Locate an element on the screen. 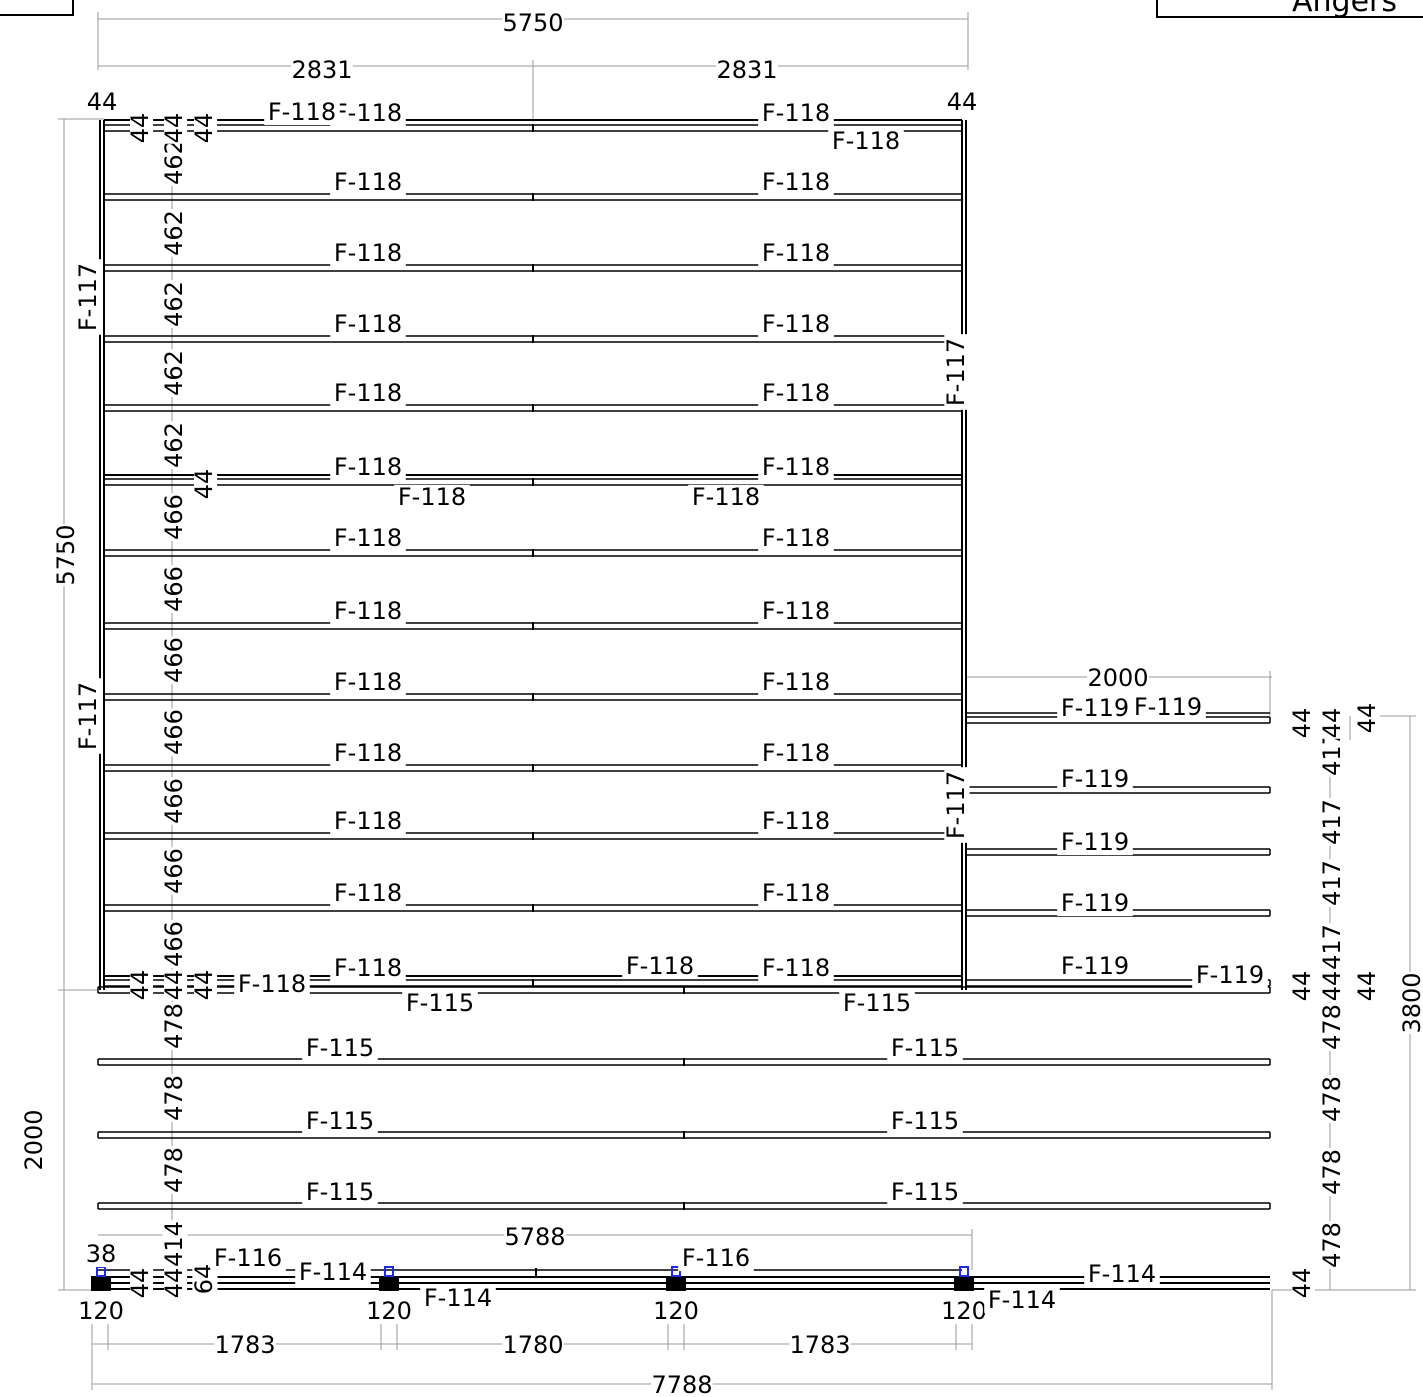 The image size is (1423, 1397). callout-f118-left-6: F-118 is located at coordinates (368, 538).